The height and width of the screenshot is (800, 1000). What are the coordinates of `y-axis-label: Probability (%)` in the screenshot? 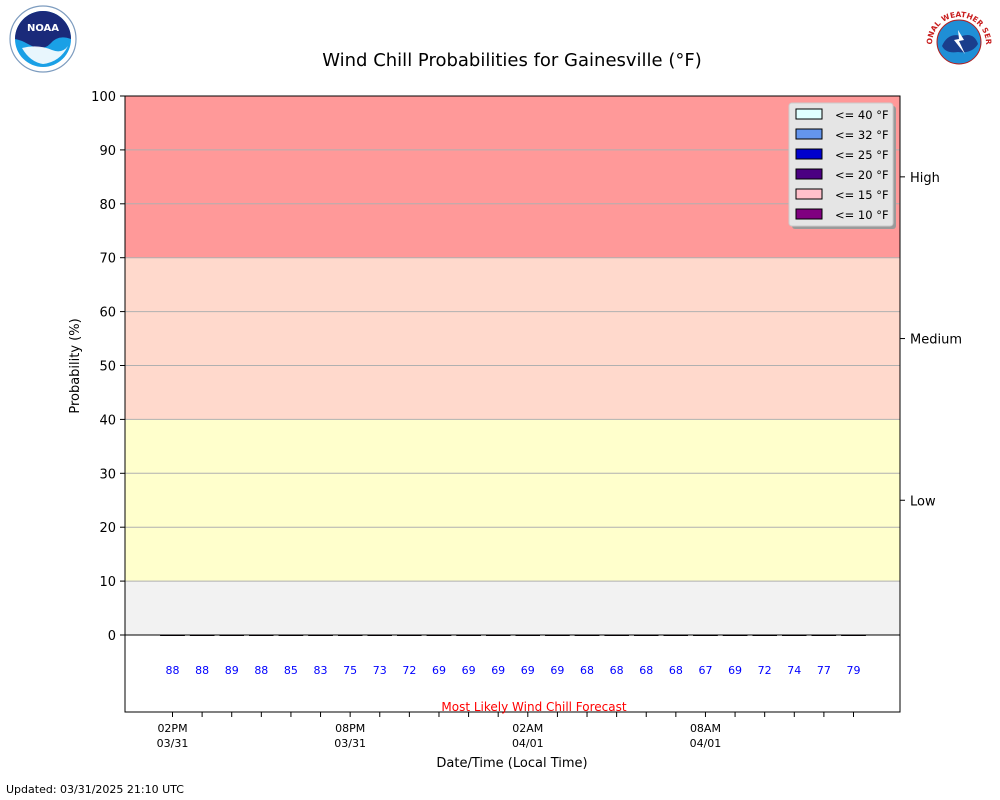 It's located at (75, 365).